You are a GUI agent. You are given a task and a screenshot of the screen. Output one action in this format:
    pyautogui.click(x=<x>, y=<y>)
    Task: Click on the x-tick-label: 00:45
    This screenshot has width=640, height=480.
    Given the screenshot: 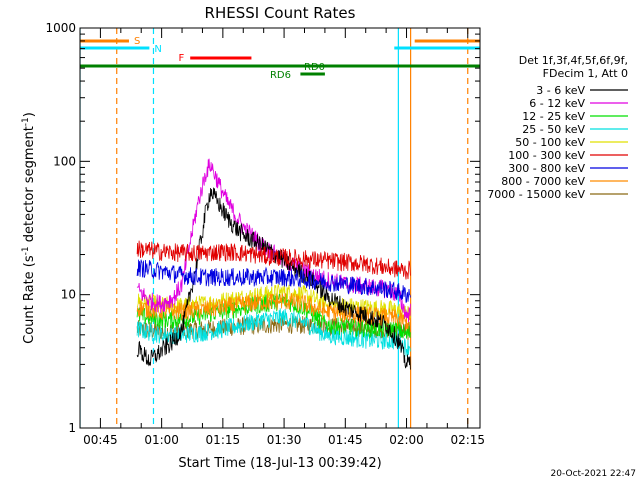 What is the action you would take?
    pyautogui.click(x=100, y=440)
    